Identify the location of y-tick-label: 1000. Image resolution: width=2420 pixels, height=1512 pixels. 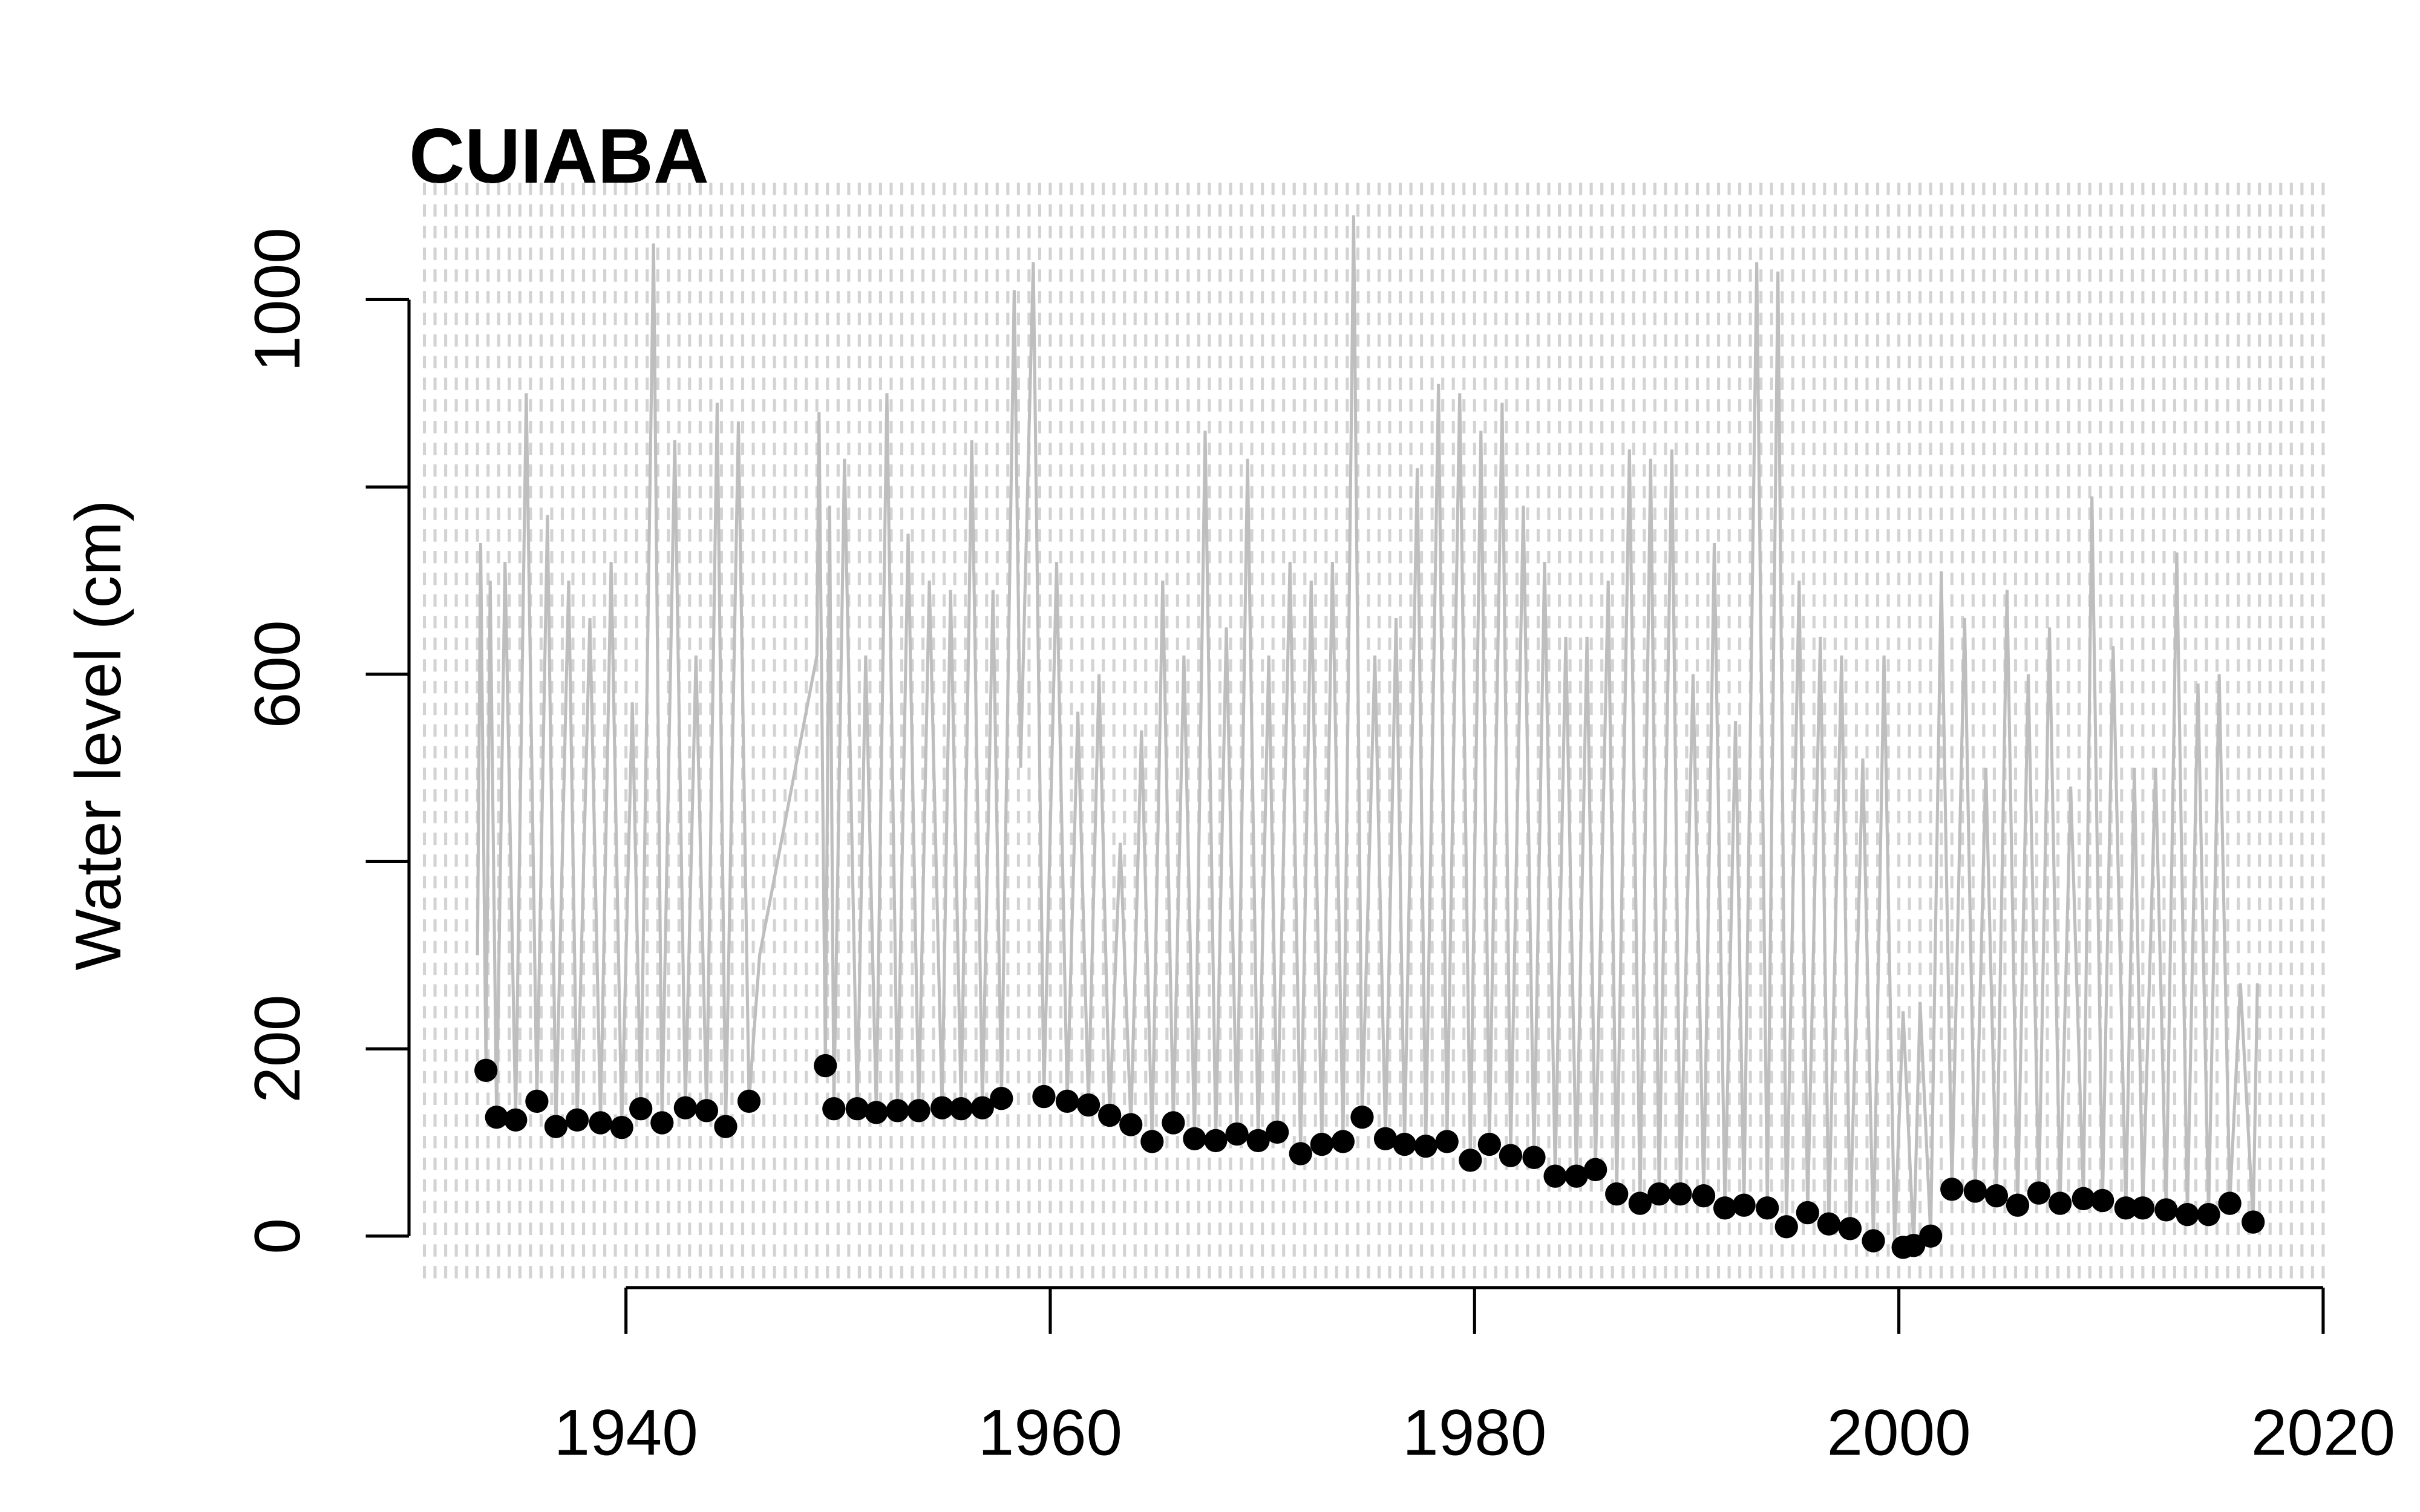
(277, 299).